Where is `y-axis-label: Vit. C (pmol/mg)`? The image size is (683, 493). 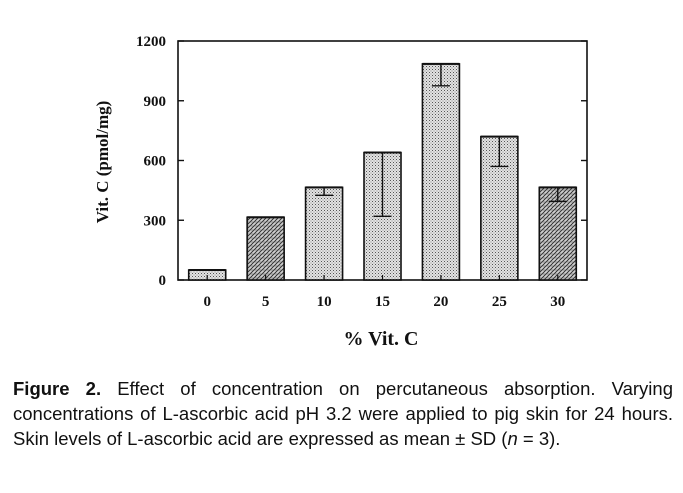
y-axis-label: Vit. C (pmol/mg) is located at coordinates (102, 162).